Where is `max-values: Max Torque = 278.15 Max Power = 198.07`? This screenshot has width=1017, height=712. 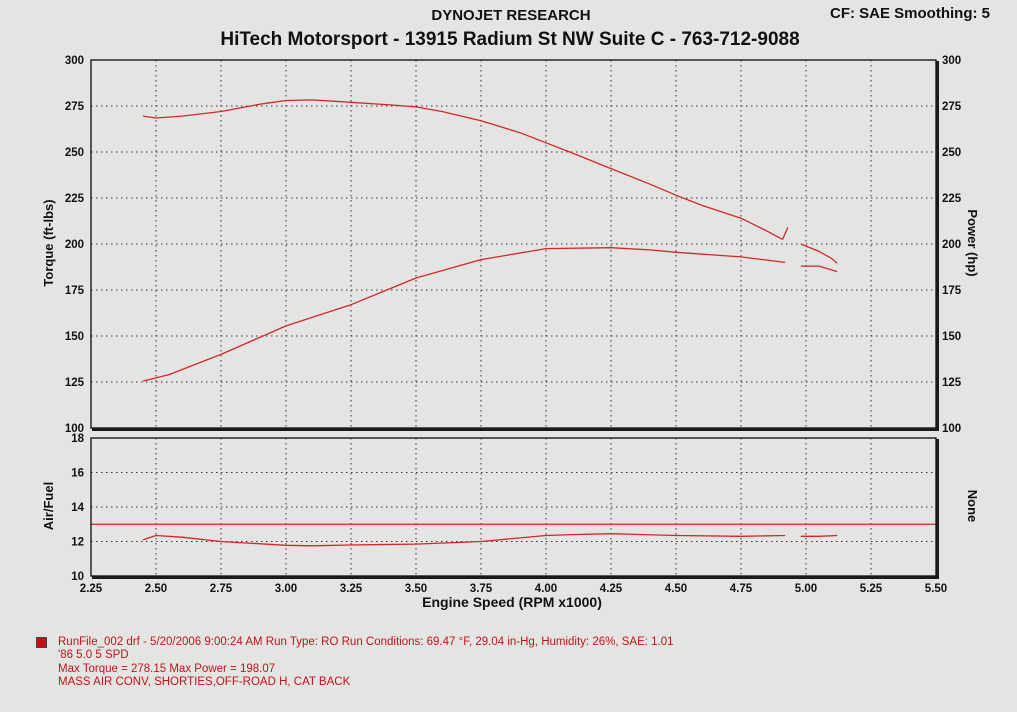 max-values: Max Torque = 278.15 Max Power = 198.07 is located at coordinates (167, 668).